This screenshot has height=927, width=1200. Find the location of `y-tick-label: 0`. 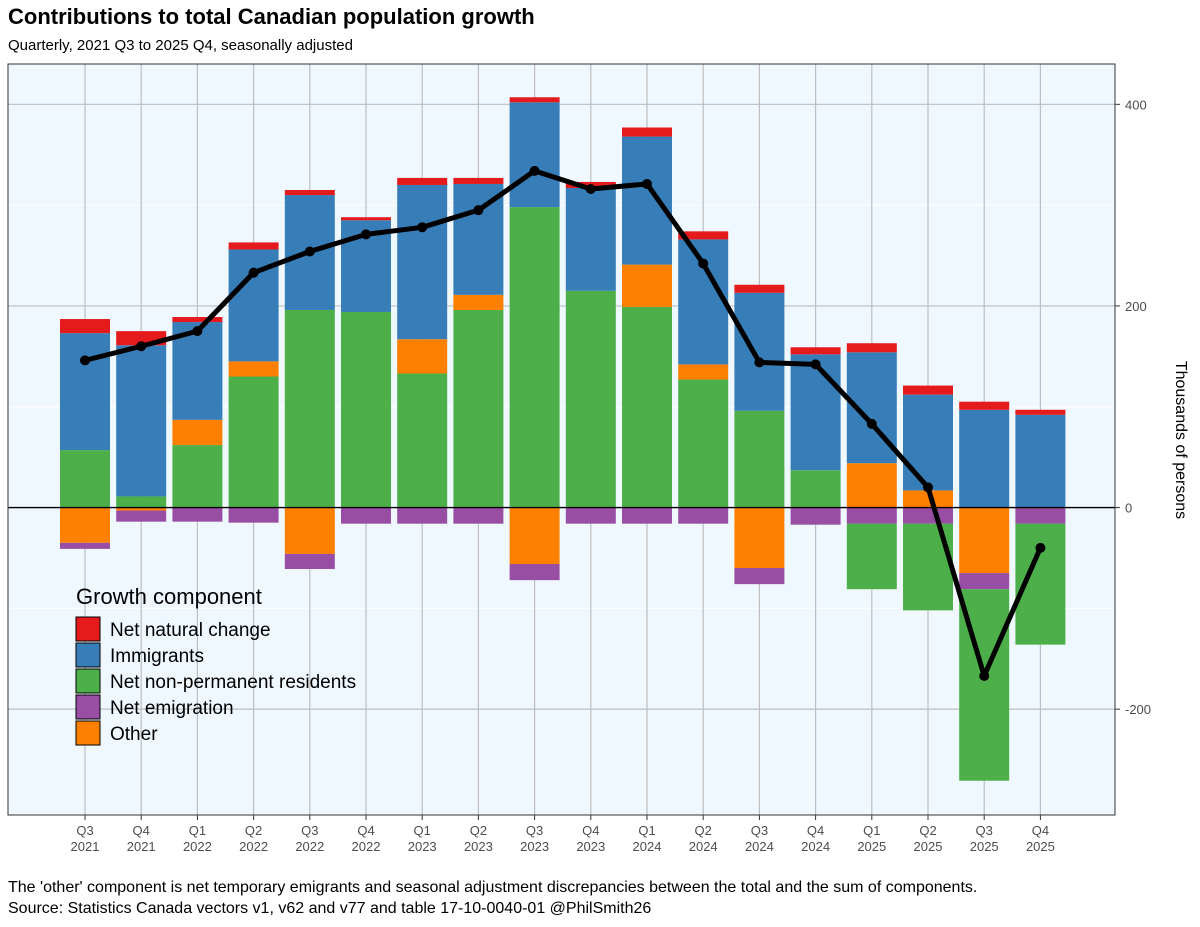

y-tick-label: 0 is located at coordinates (1128, 508).